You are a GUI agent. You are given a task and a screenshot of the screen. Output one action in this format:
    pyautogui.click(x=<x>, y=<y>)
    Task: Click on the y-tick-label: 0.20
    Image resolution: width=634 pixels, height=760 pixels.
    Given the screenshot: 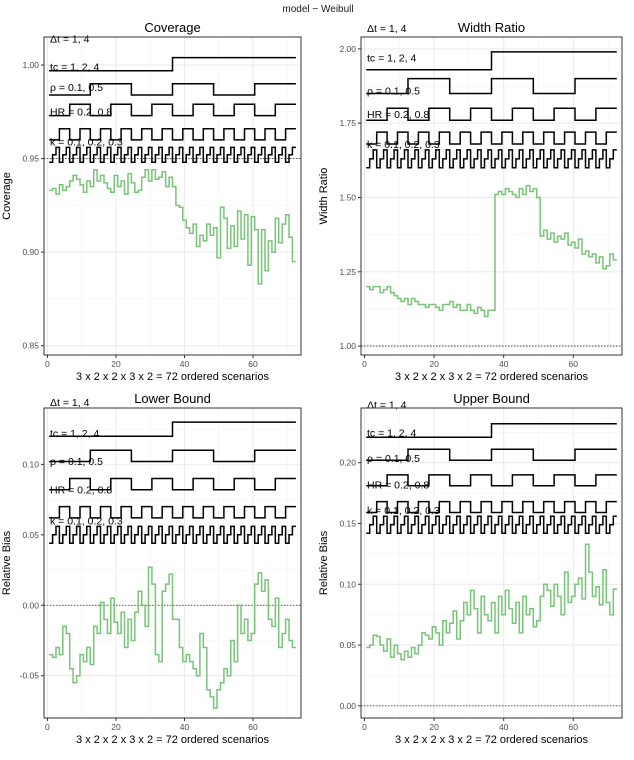 What is the action you would take?
    pyautogui.click(x=347, y=463)
    